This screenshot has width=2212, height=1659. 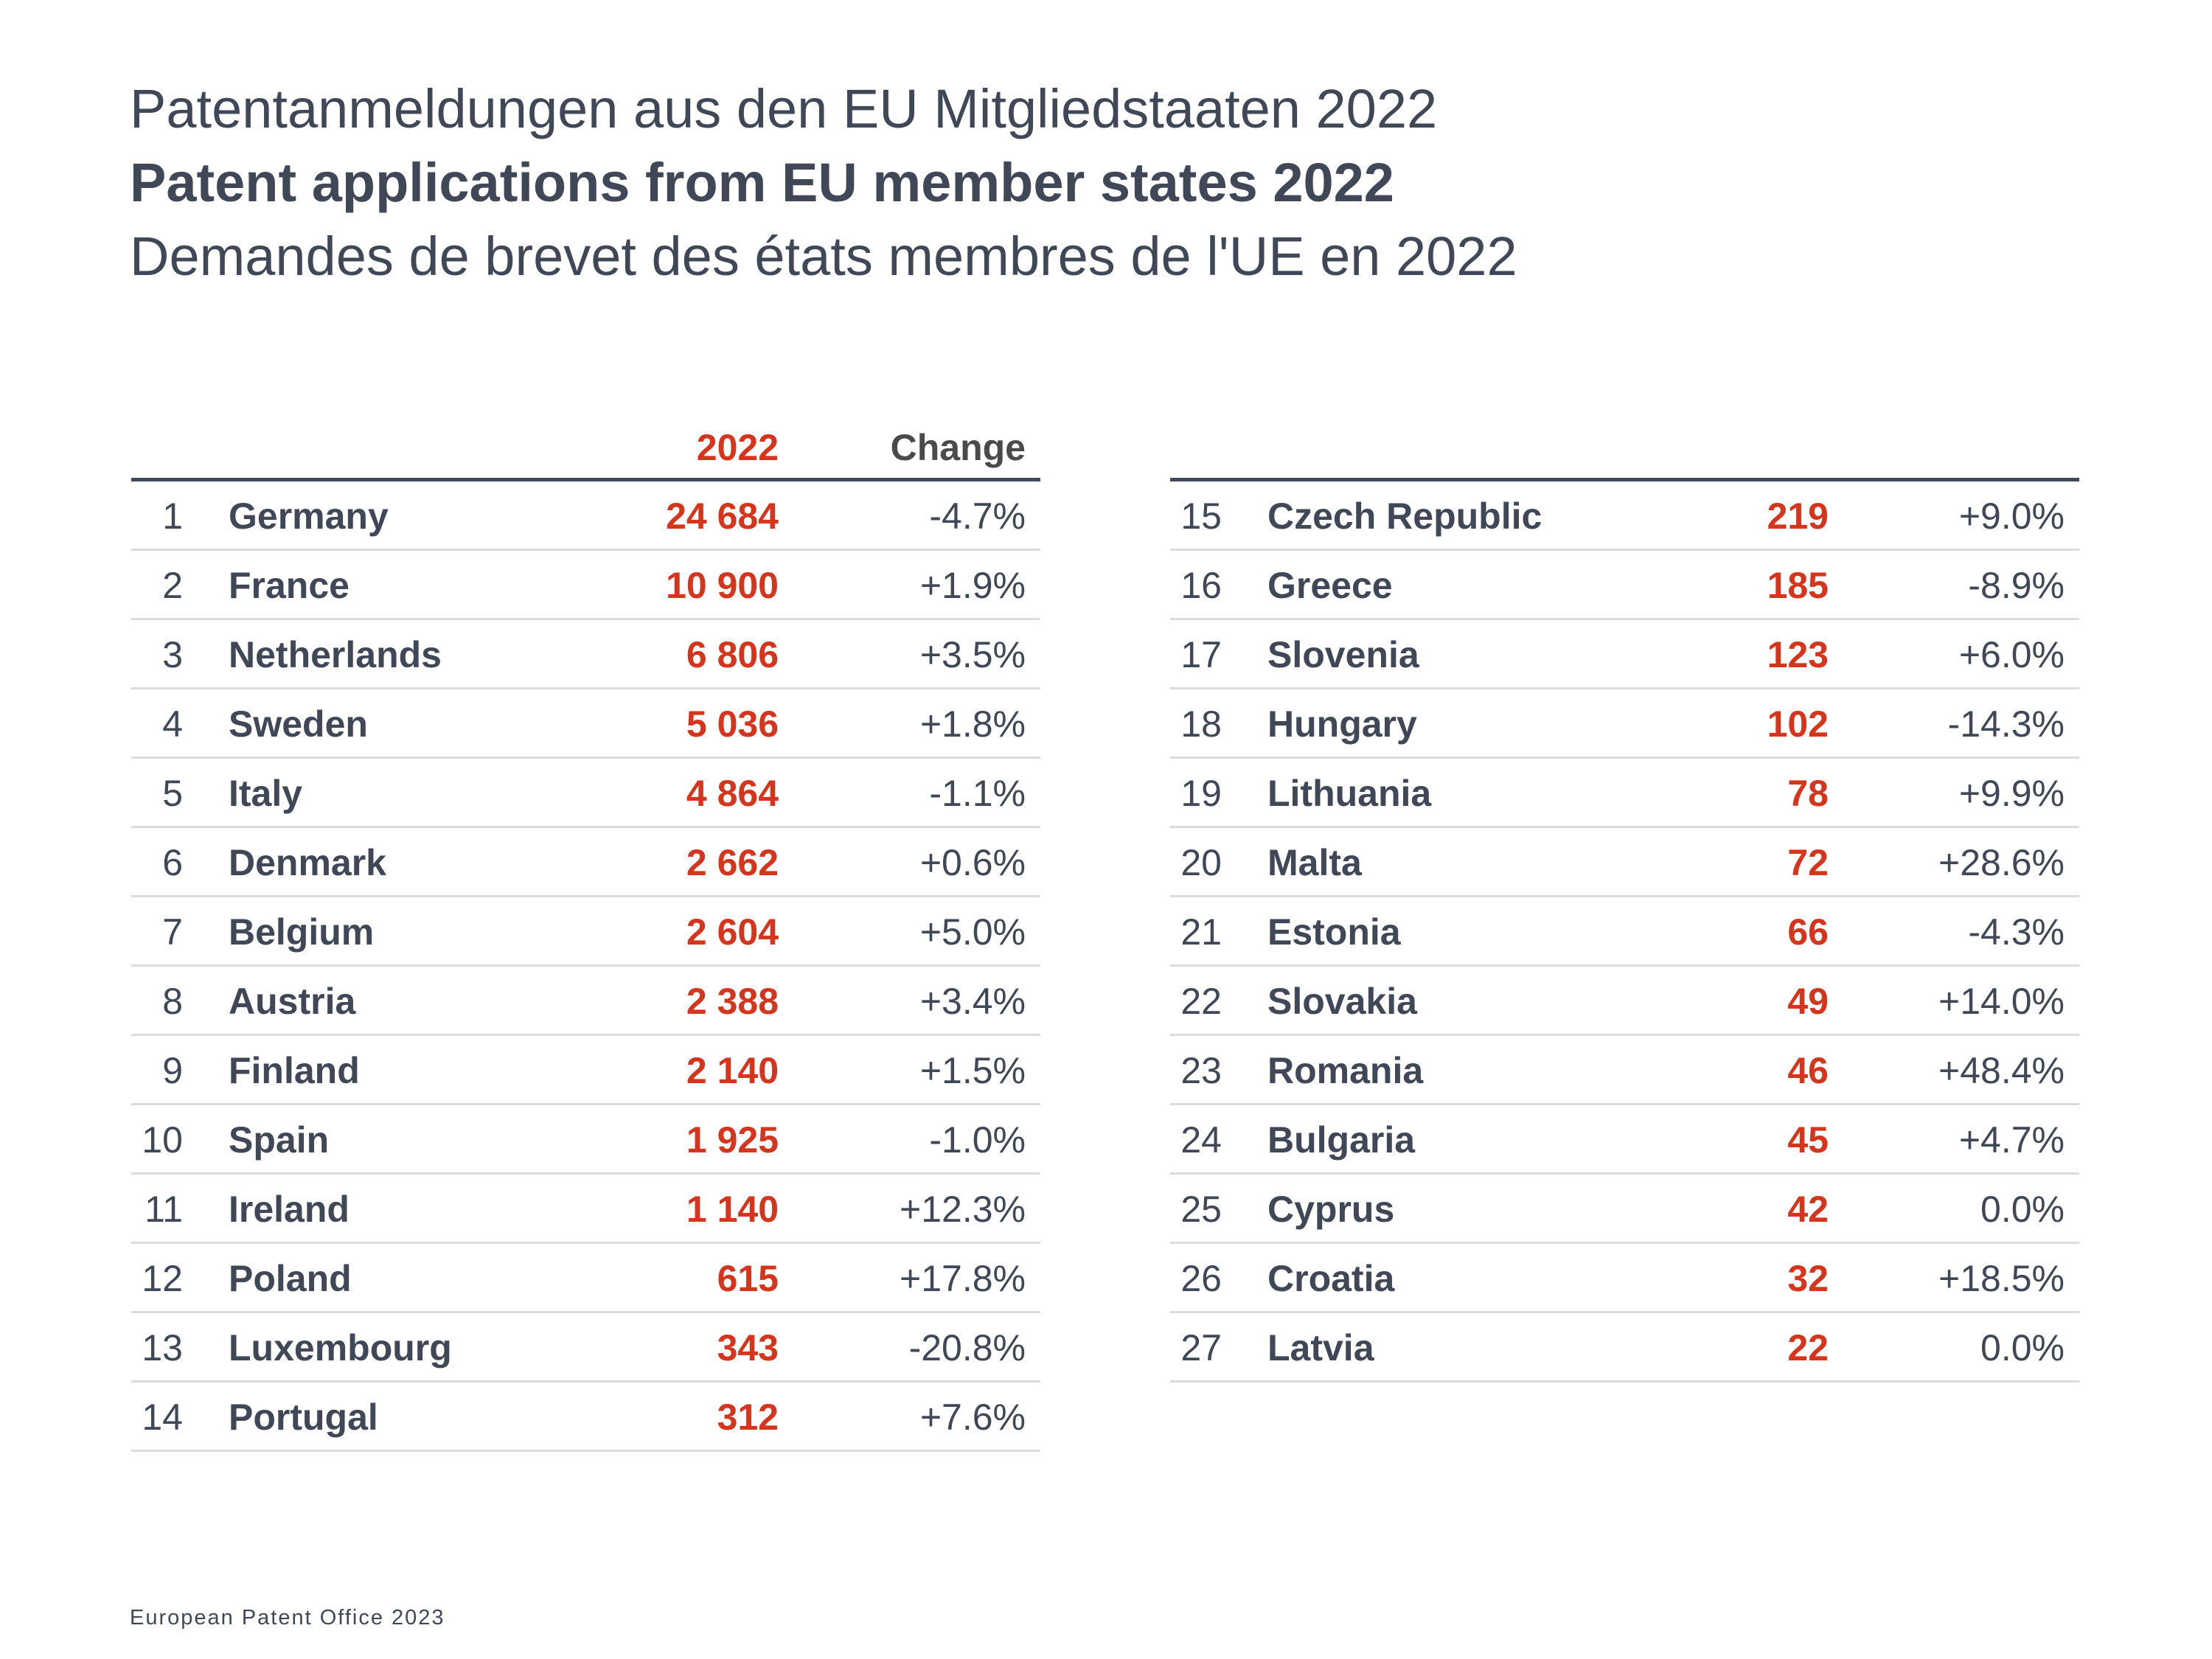 I want to click on country-cell: Germany, so click(x=309, y=516).